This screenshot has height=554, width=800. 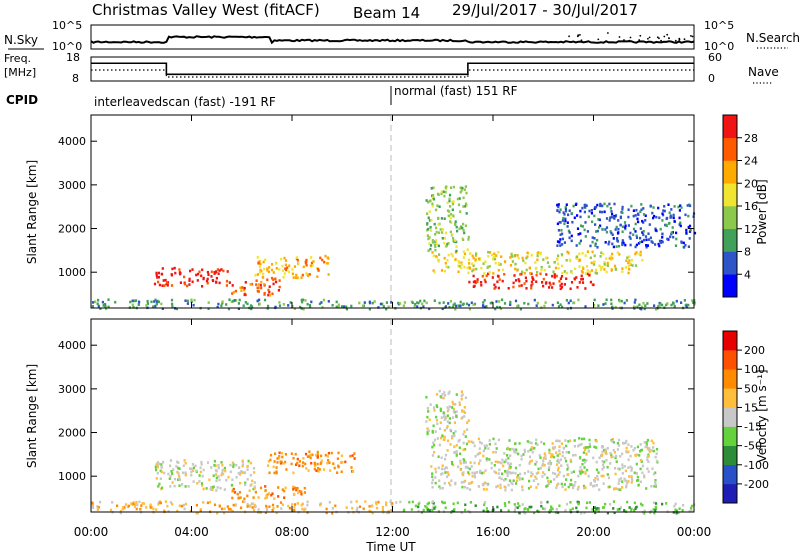 I want to click on cpid-segment-2: normal (fast) 151 RF, so click(x=456, y=91).